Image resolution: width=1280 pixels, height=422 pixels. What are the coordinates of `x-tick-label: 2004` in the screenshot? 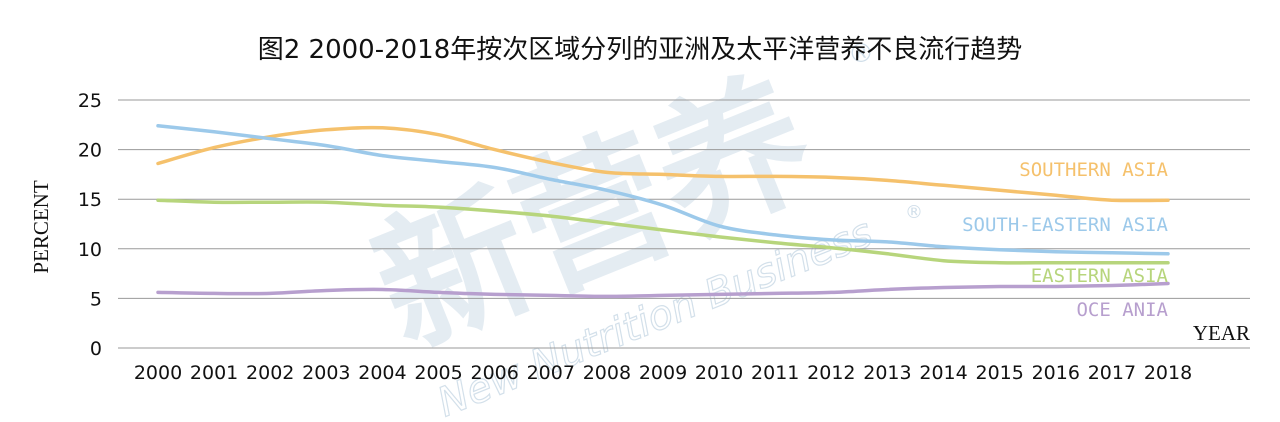 It's located at (382, 373).